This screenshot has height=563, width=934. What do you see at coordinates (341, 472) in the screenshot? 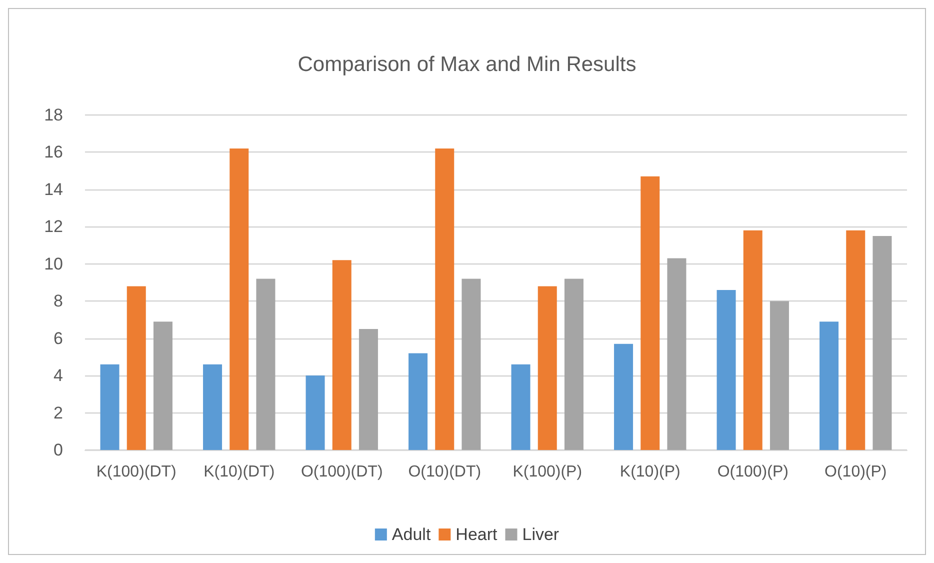
I see `x-tick-label: O(100)(DT)` at bounding box center [341, 472].